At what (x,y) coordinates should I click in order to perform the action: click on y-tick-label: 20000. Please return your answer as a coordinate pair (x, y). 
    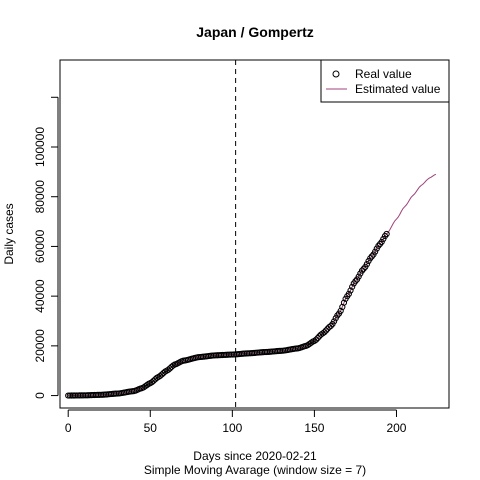
    Looking at the image, I should click on (40, 346).